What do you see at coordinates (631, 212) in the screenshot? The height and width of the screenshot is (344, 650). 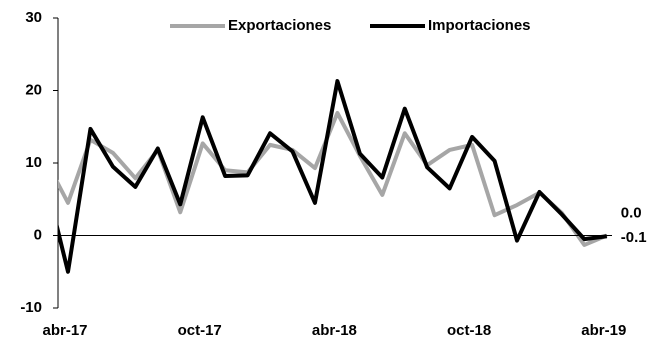 I see `value-label: 0.0` at bounding box center [631, 212].